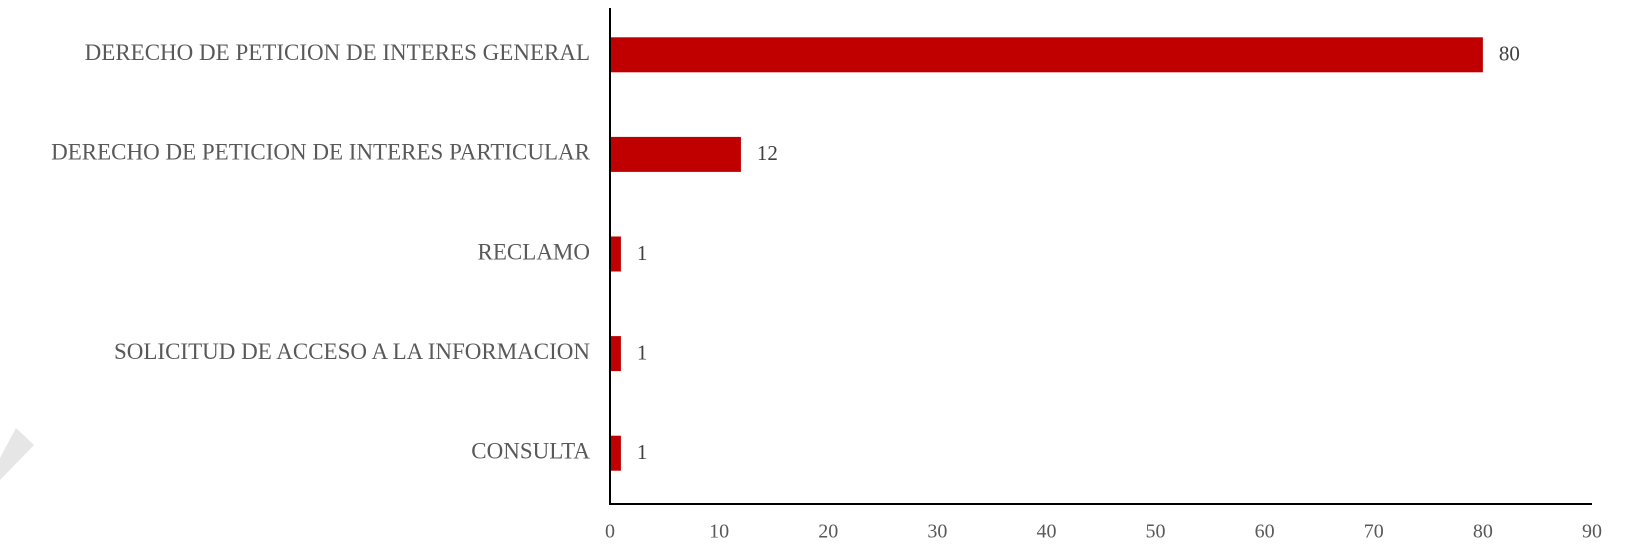 This screenshot has height=544, width=1632. What do you see at coordinates (17, 454) in the screenshot?
I see `watermark-shape` at bounding box center [17, 454].